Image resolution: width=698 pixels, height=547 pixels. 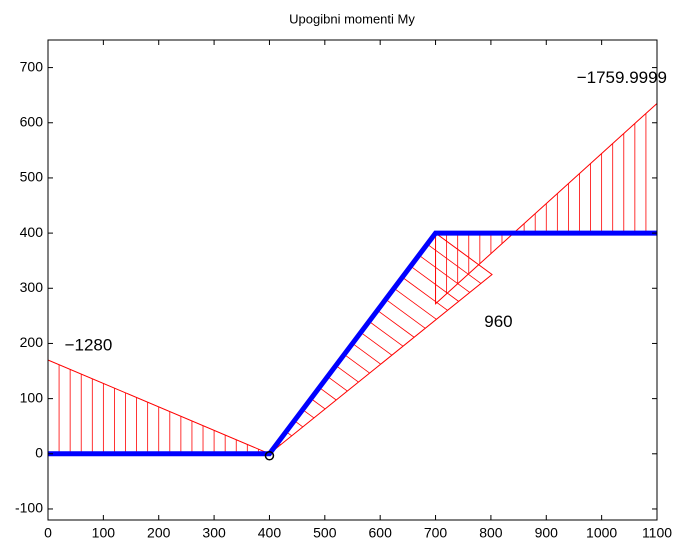 I want to click on y-tick-label: 700, so click(x=32, y=66).